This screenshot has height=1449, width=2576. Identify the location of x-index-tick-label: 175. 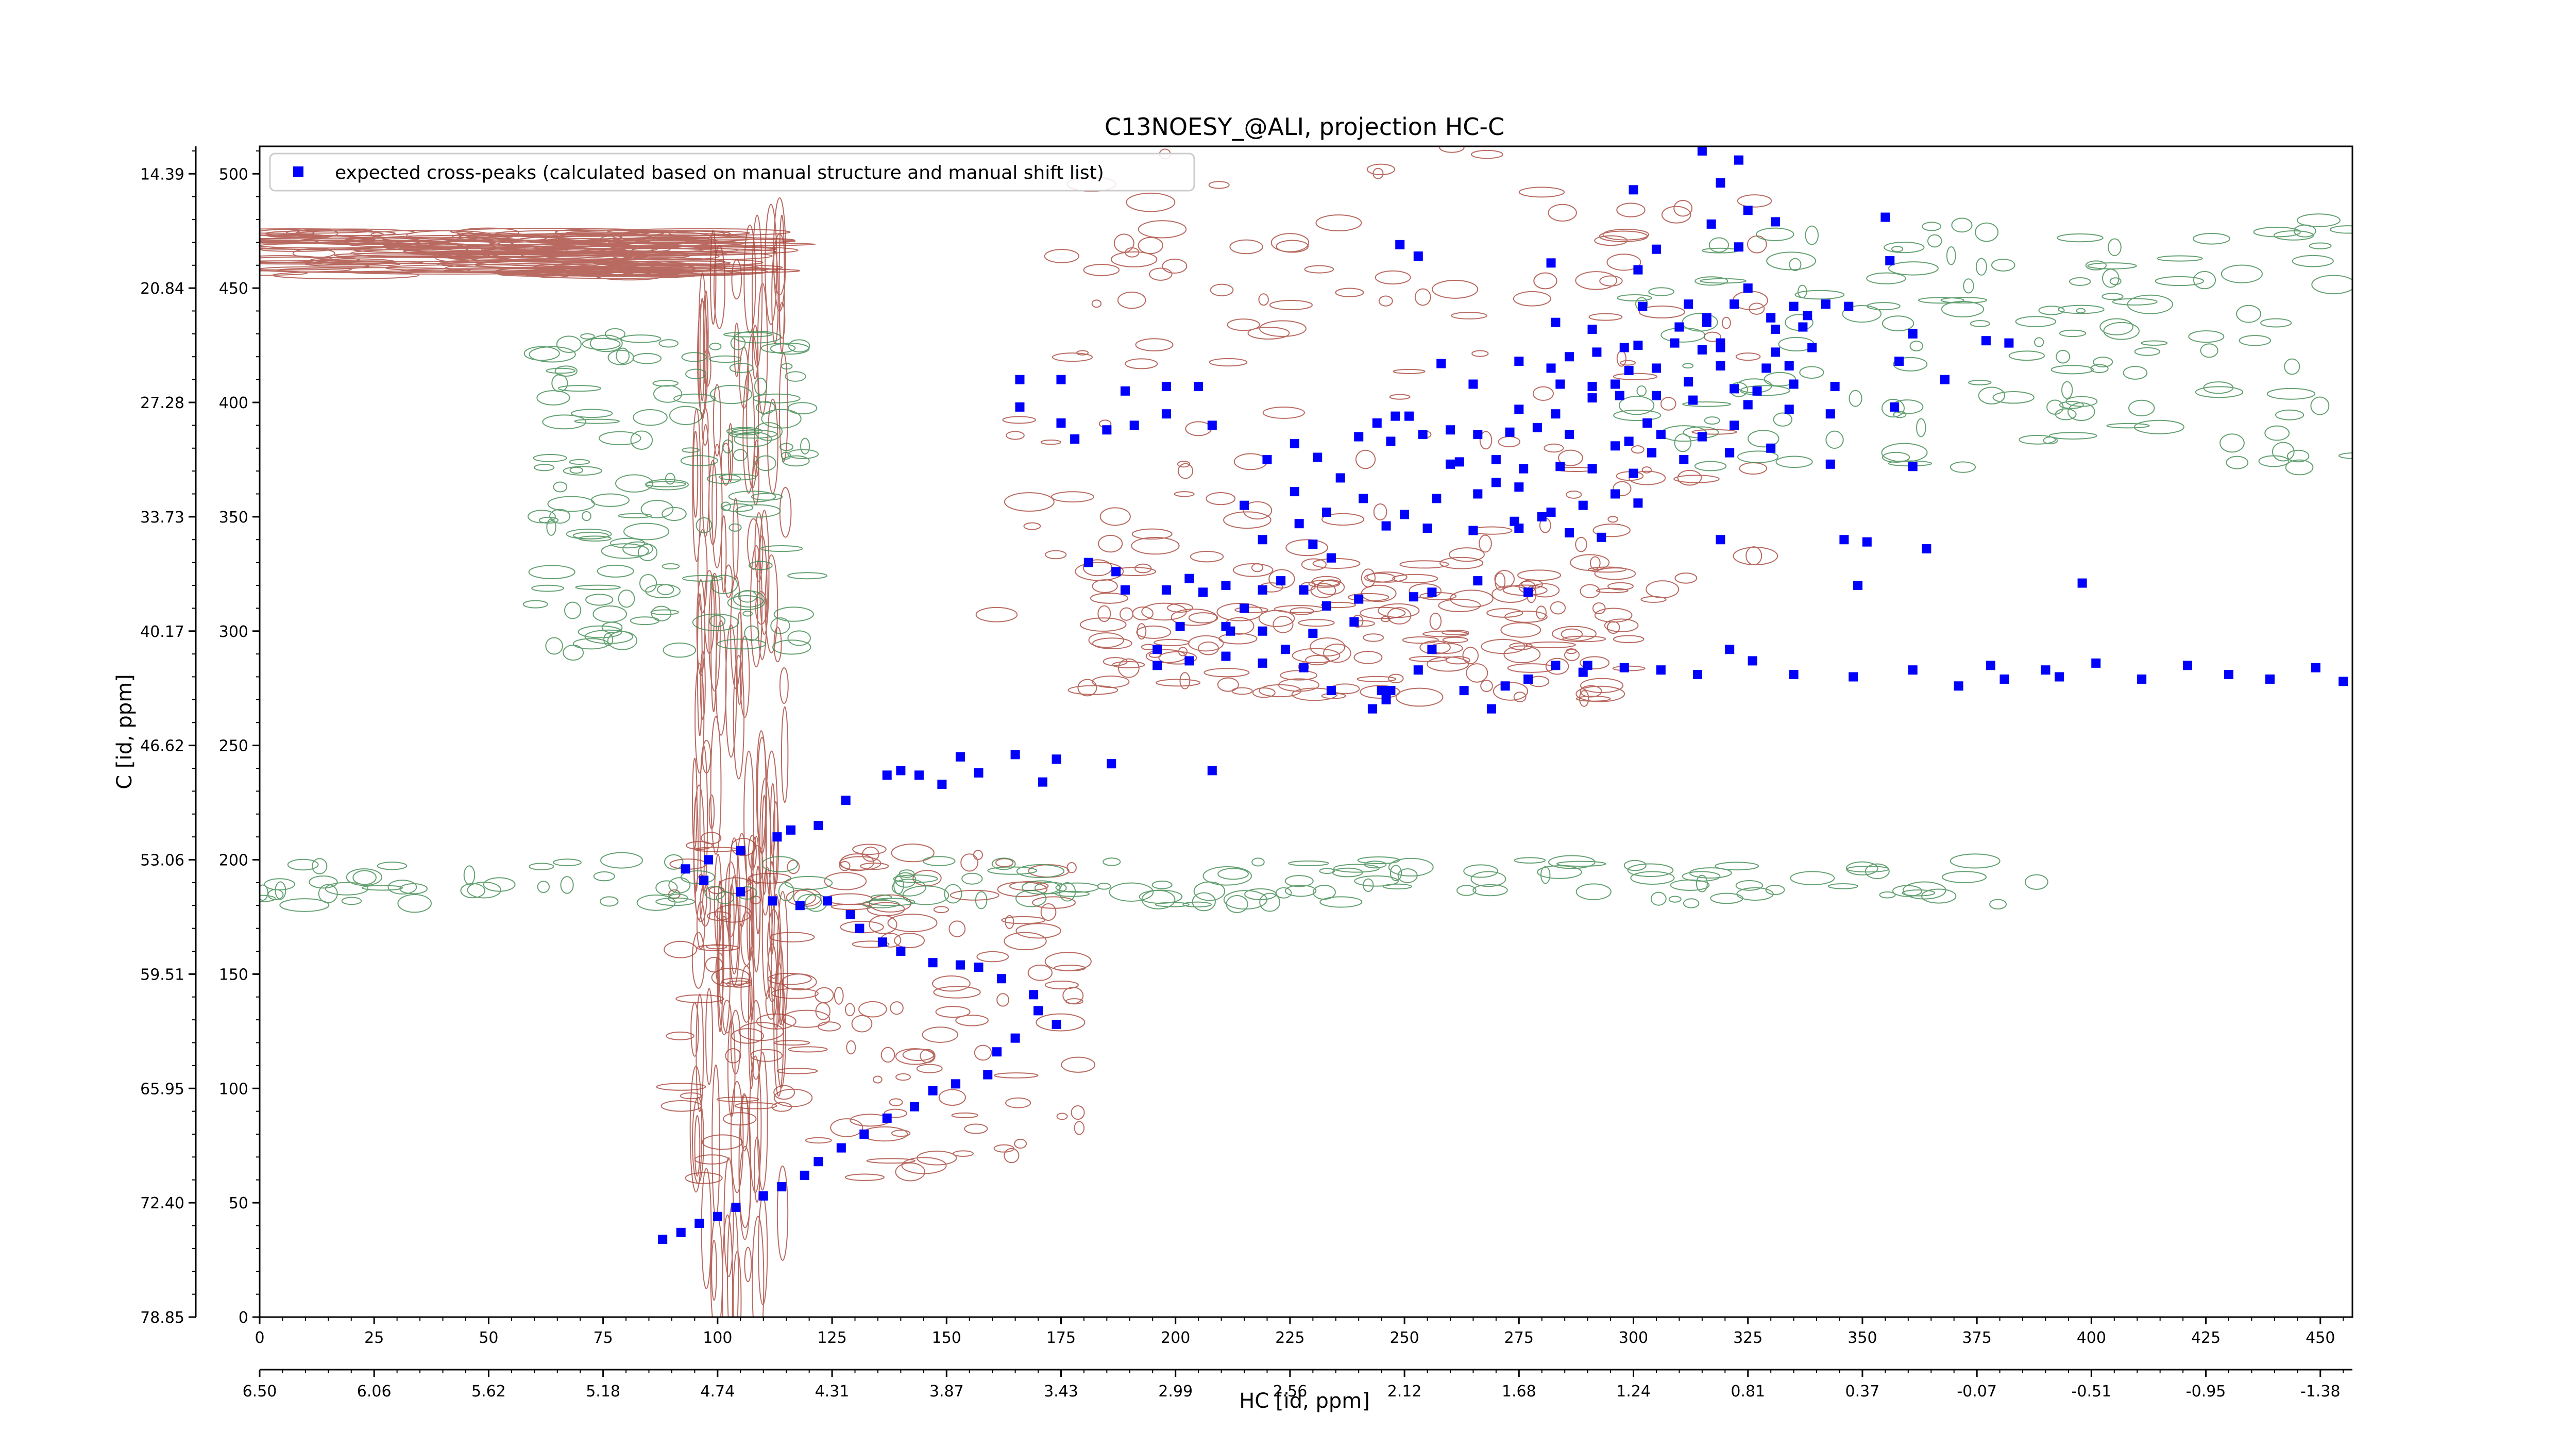
(1061, 1338).